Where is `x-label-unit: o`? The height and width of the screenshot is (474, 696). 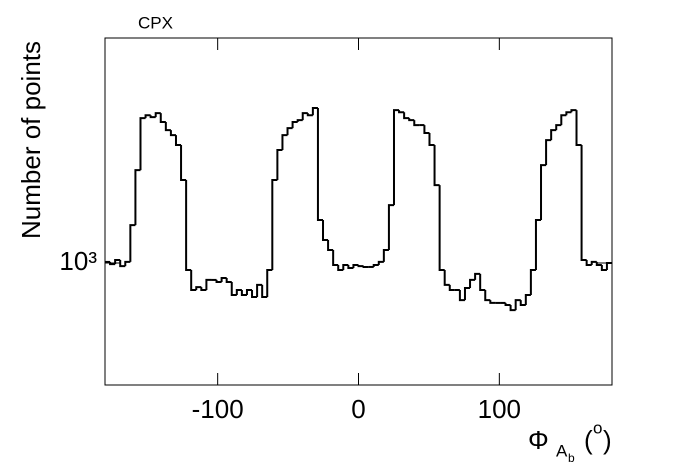
x-label-unit: o is located at coordinates (597, 427).